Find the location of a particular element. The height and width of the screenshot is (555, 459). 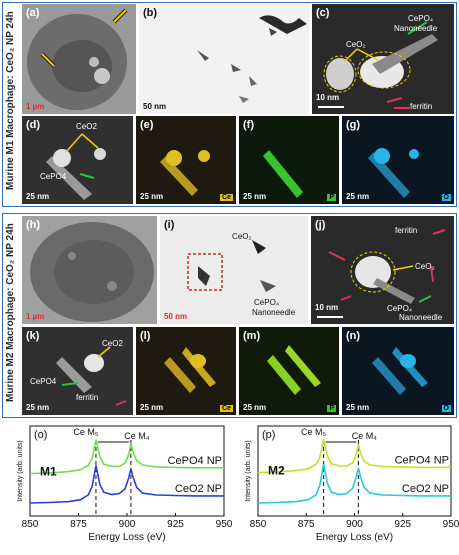

panel-j-label: (j) is located at coordinates (320, 225).